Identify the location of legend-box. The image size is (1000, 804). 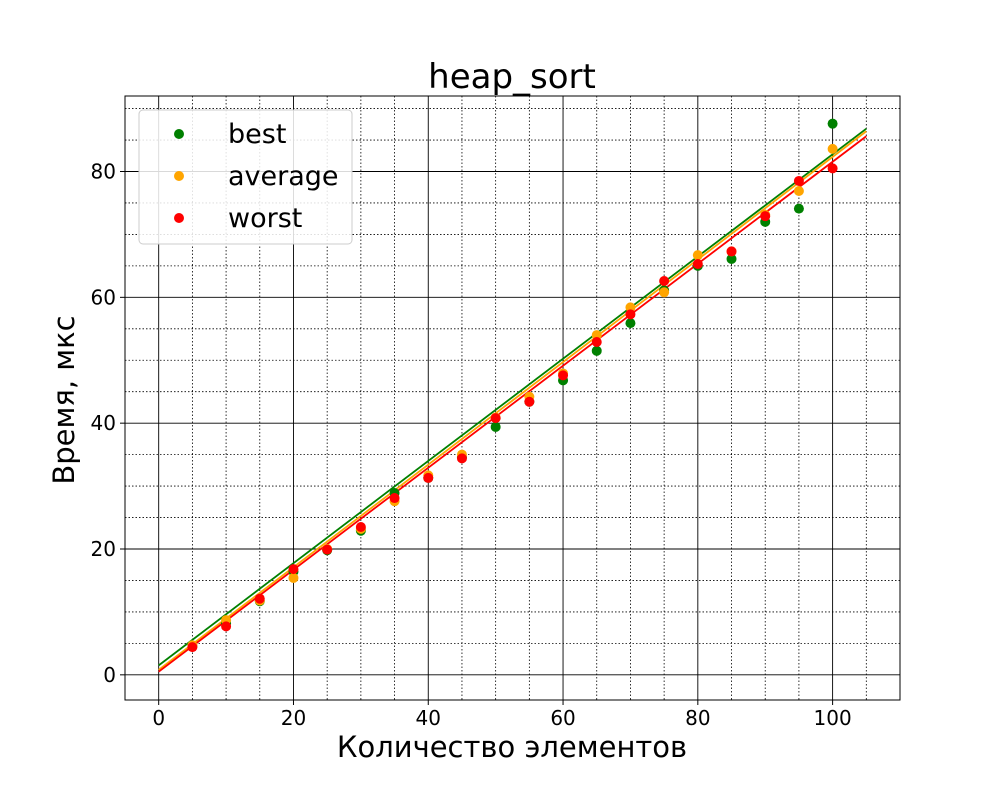
(245, 177).